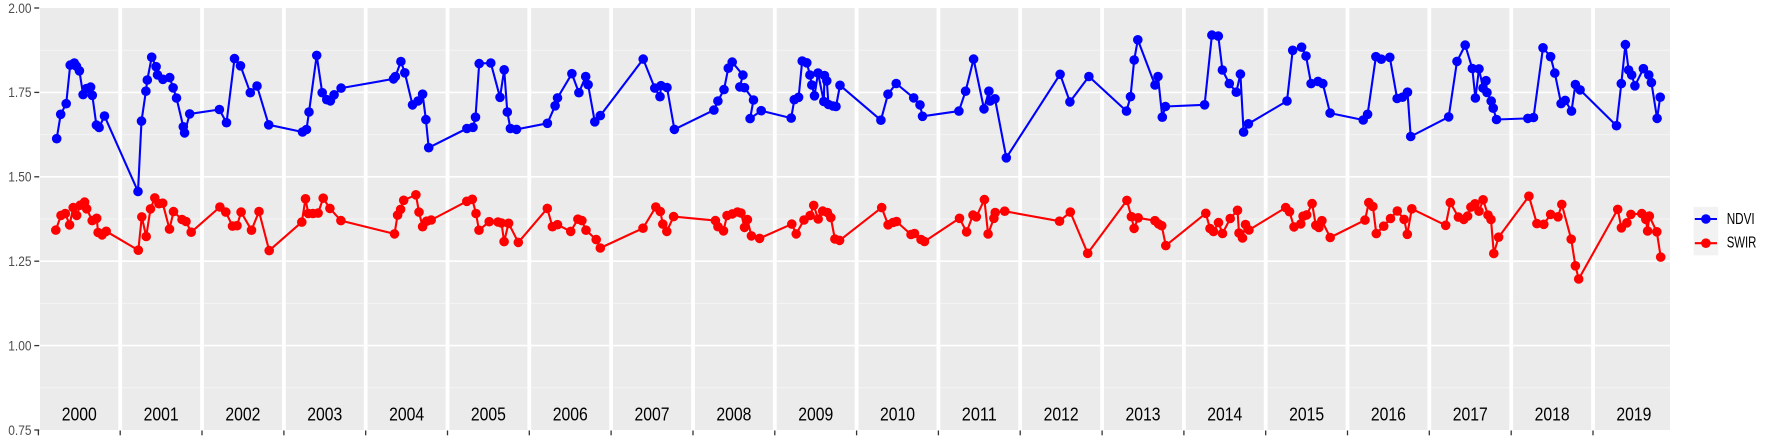 The image size is (1773, 447). What do you see at coordinates (19, 345) in the screenshot?
I see `svg-text: 1.00` at bounding box center [19, 345].